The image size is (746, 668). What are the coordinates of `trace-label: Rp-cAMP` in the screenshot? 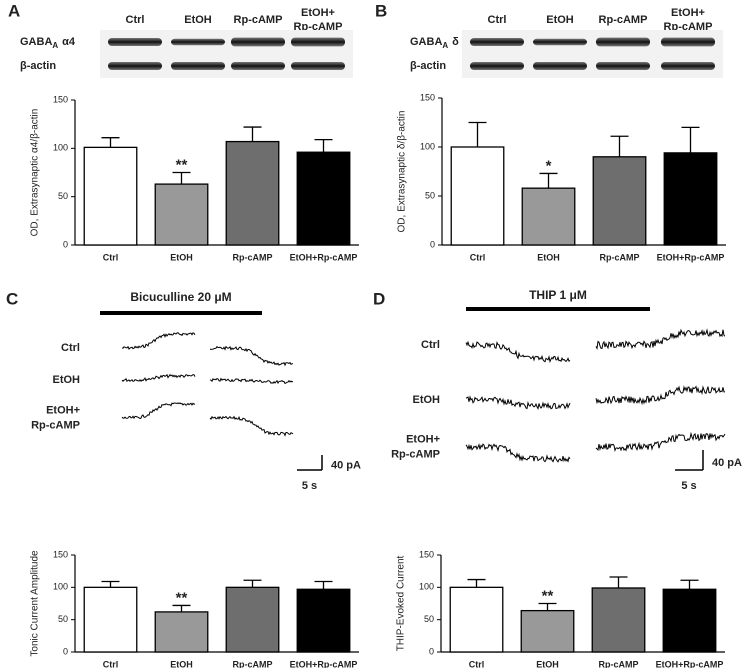 It's located at (415, 454).